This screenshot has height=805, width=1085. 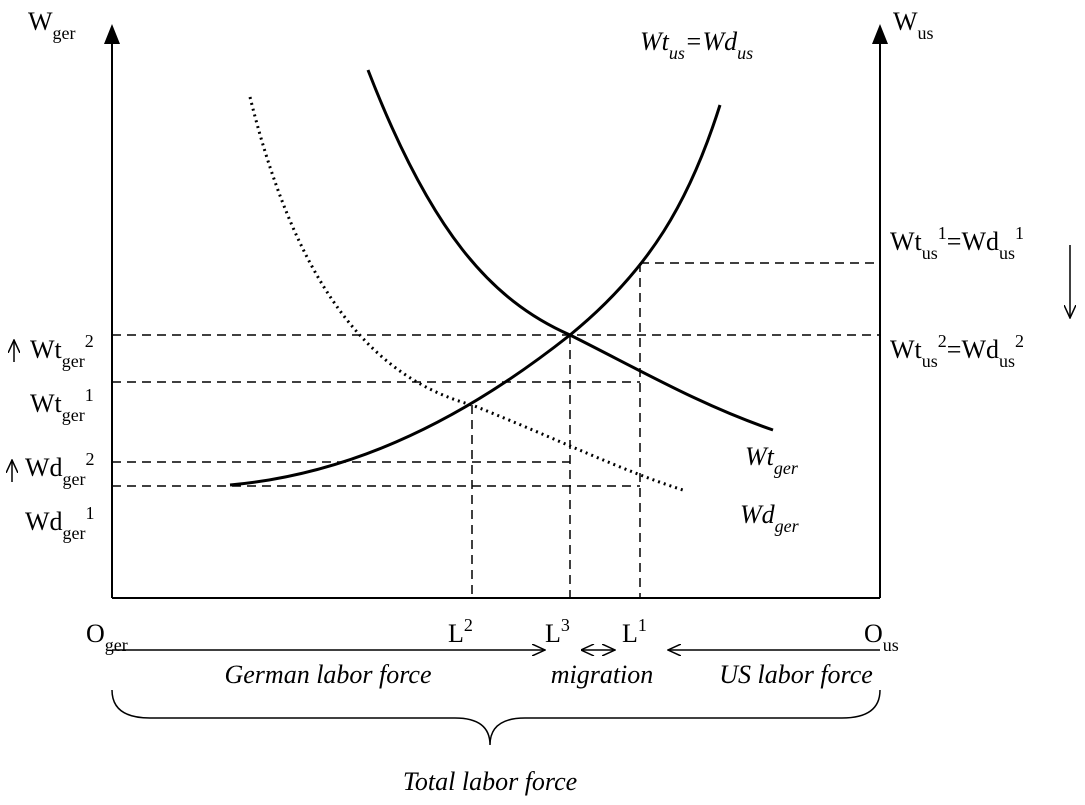 I want to click on label: Wtger2, so click(x=62, y=351).